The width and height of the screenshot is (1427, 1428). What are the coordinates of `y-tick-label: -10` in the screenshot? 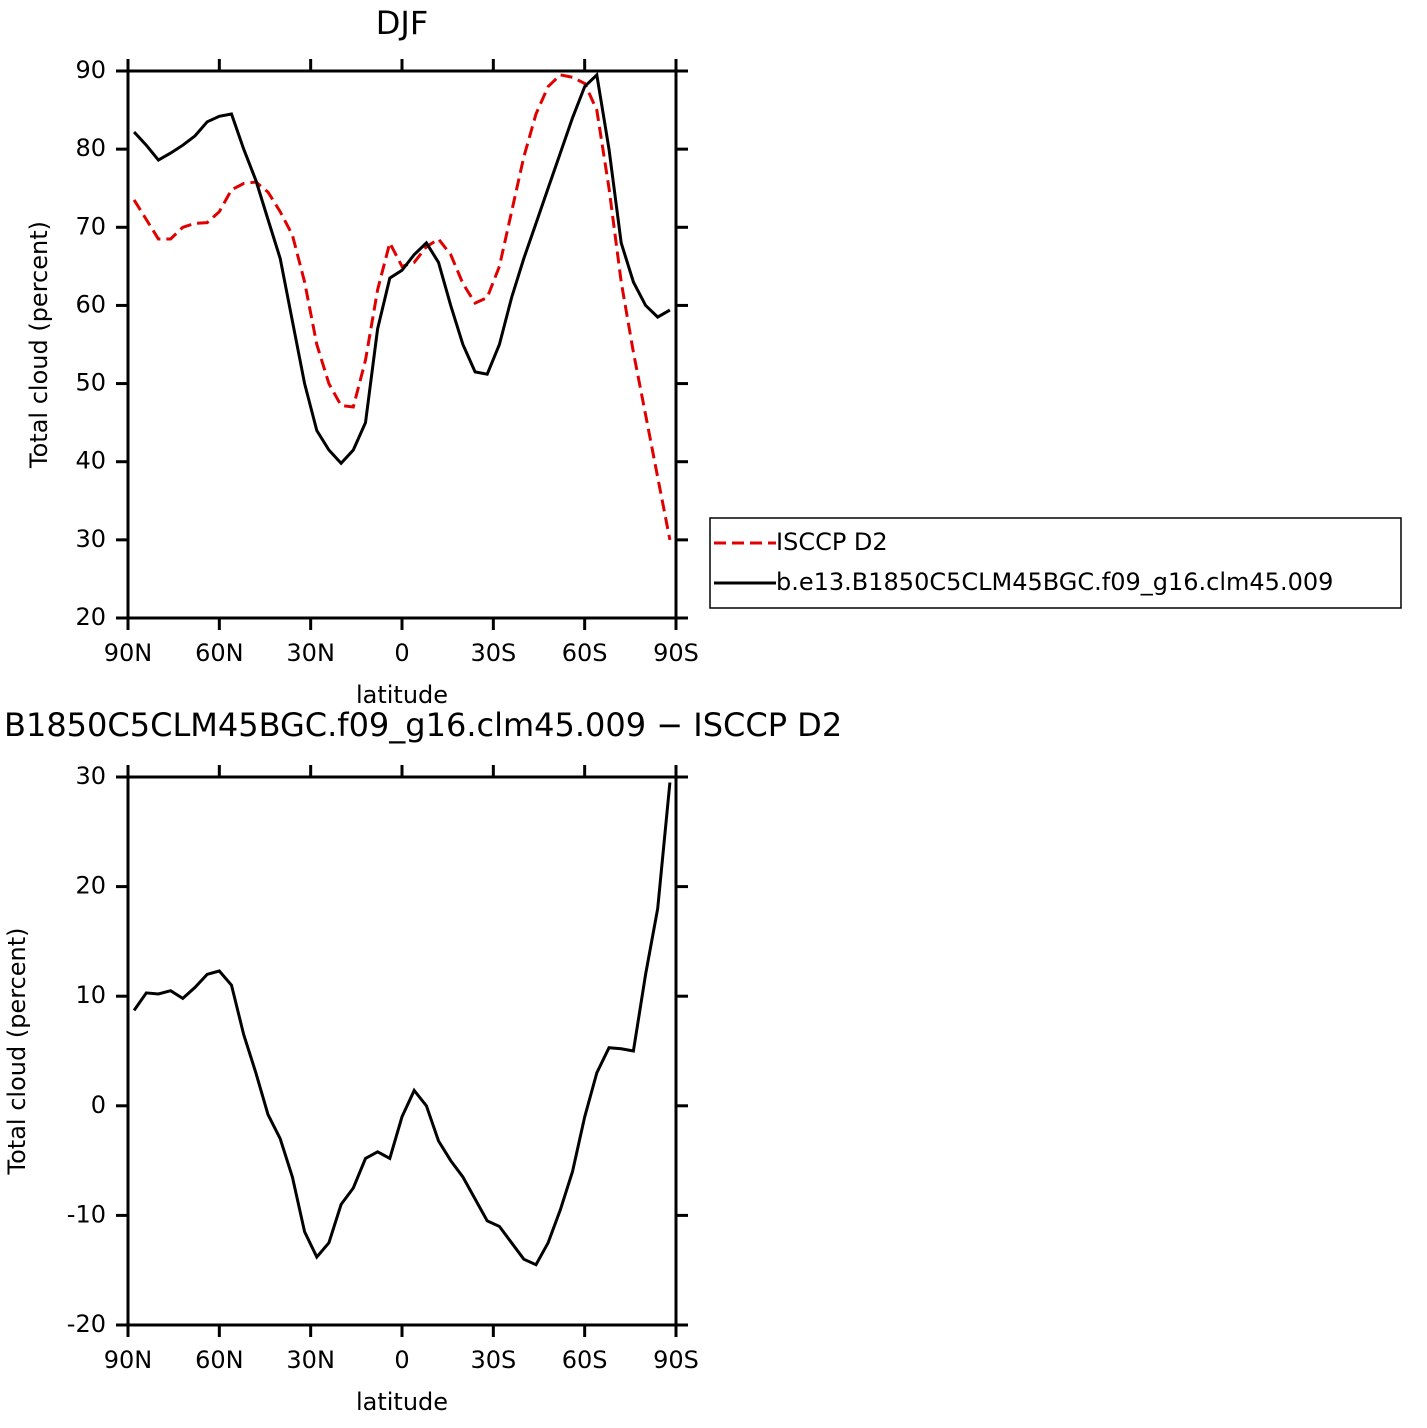 It's located at (86, 1214).